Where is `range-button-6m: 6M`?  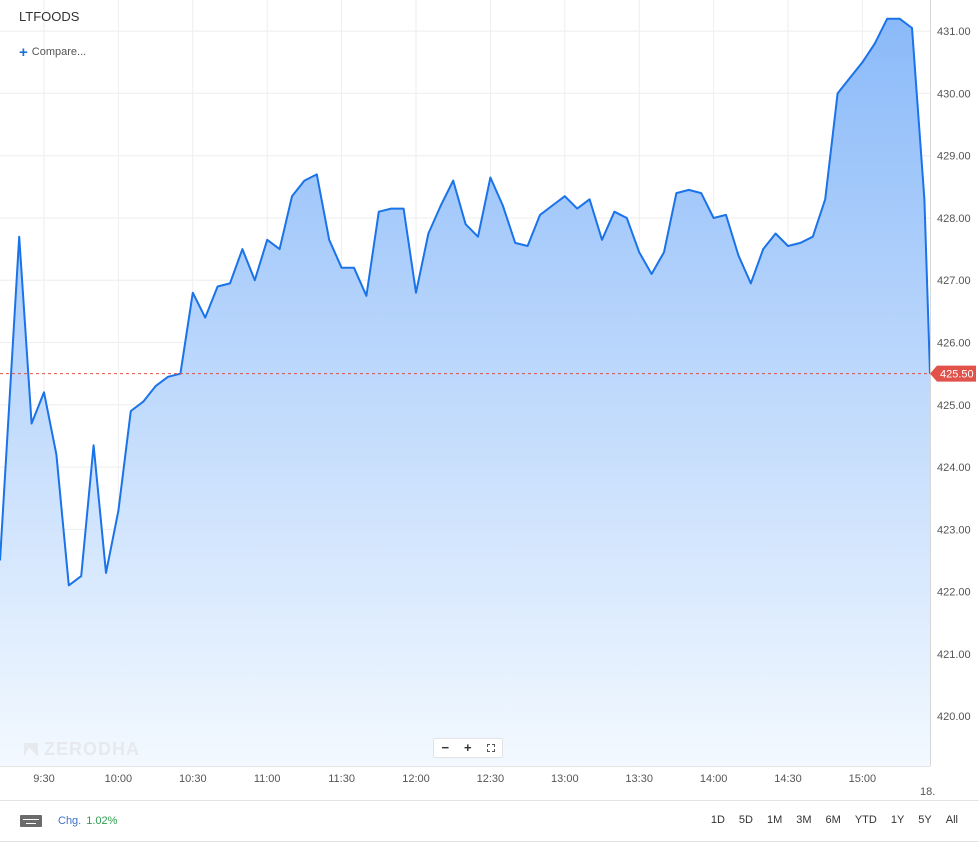
range-button-6m: 6M is located at coordinates (833, 820).